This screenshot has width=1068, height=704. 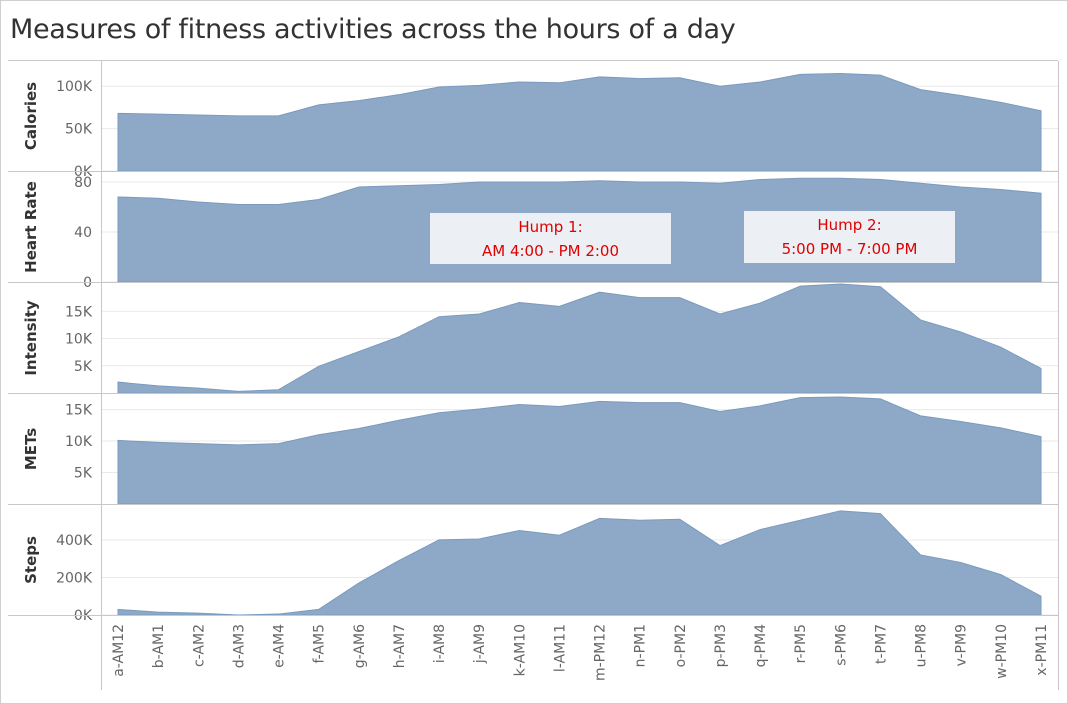 What do you see at coordinates (579, 122) in the screenshot?
I see `calories-area` at bounding box center [579, 122].